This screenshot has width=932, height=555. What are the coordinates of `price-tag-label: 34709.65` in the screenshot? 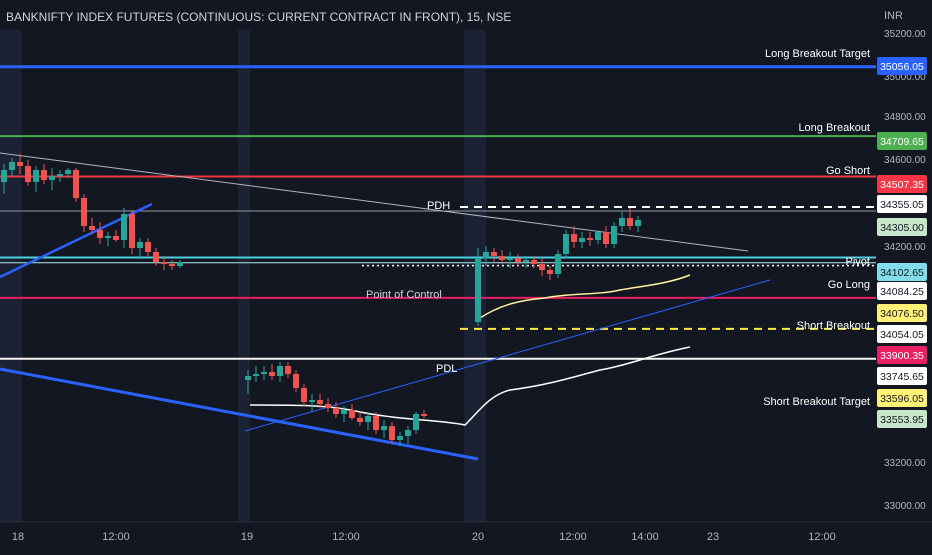 It's located at (902, 142).